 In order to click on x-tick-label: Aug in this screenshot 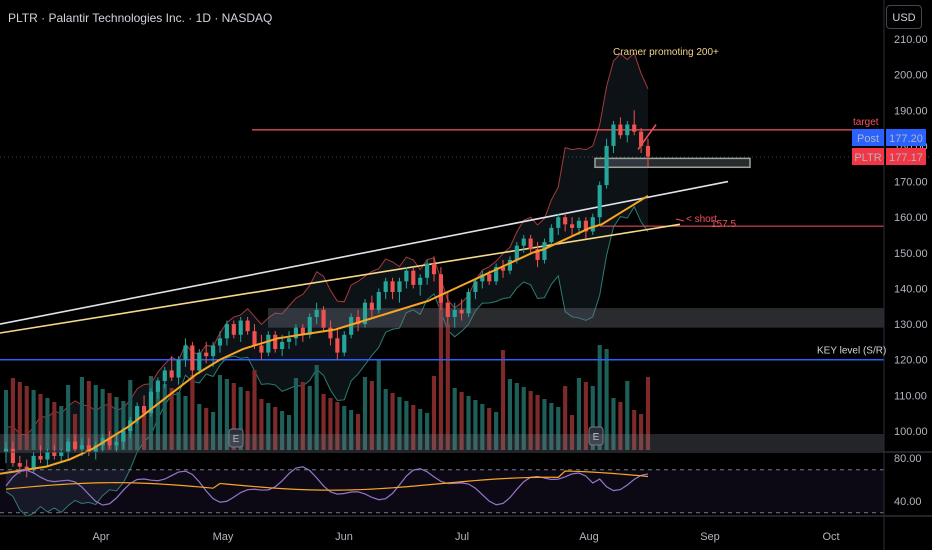, I will do `click(589, 537)`.